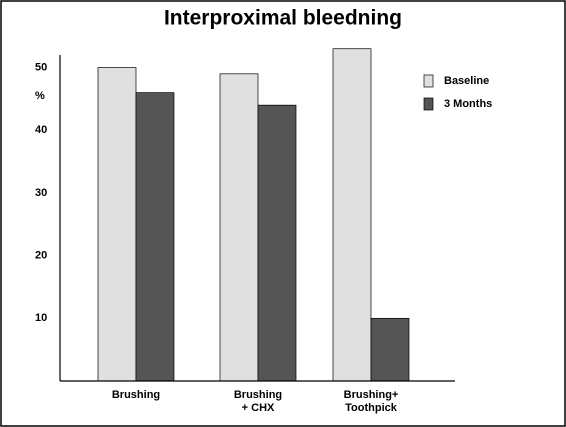  I want to click on x-tick-label: Brushing+ Toothpick, so click(371, 401).